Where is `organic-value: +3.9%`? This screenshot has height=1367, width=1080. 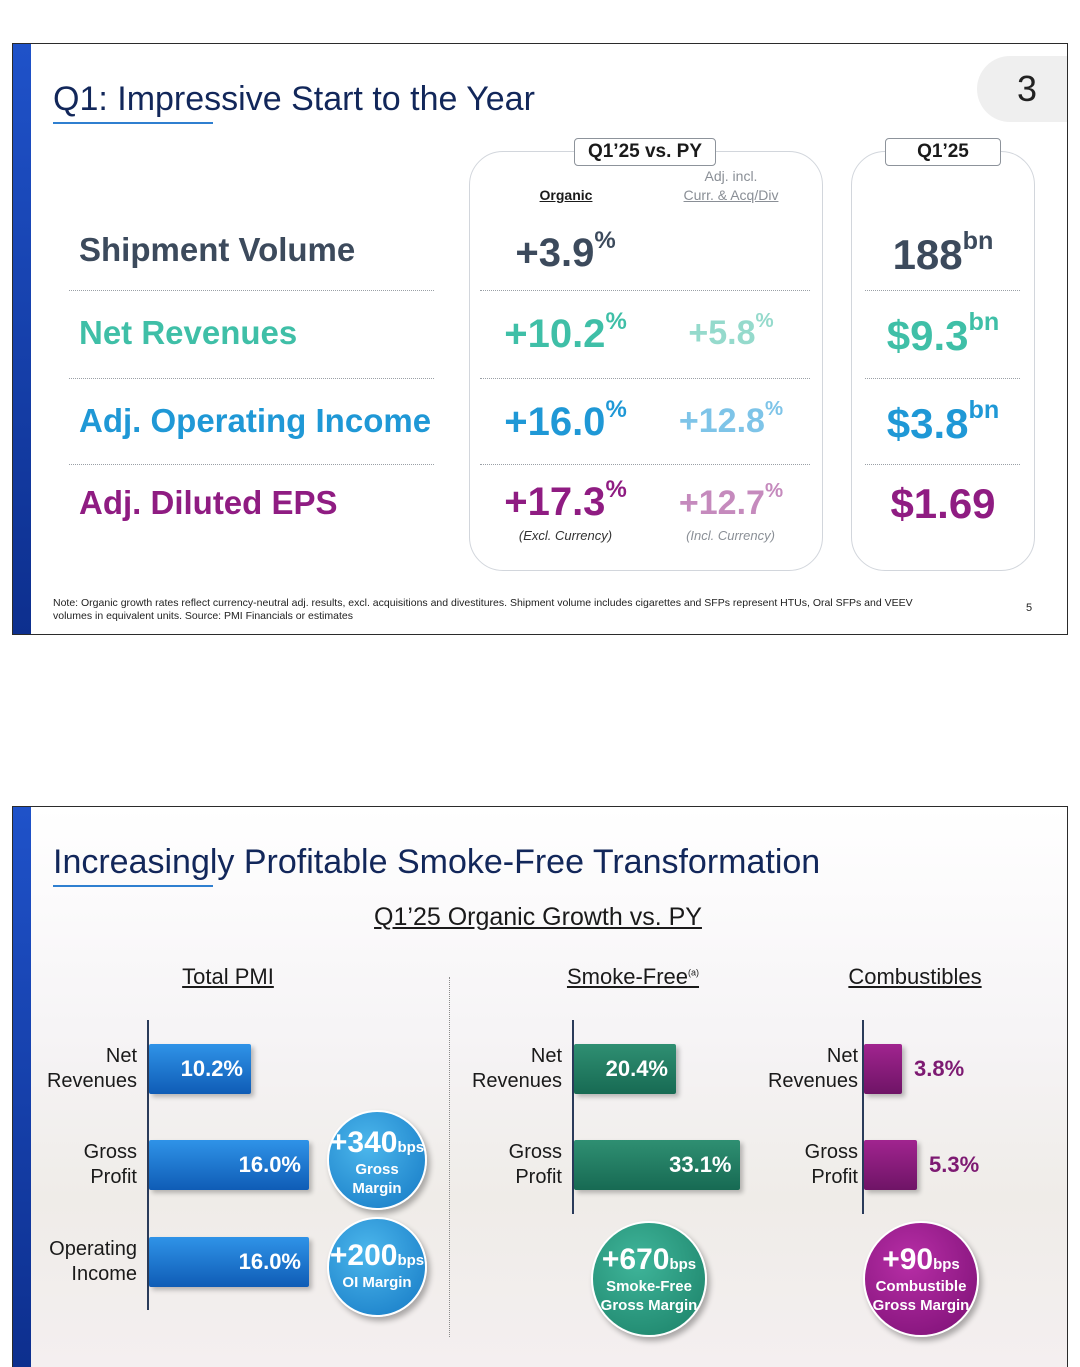 organic-value: +3.9% is located at coordinates (565, 251).